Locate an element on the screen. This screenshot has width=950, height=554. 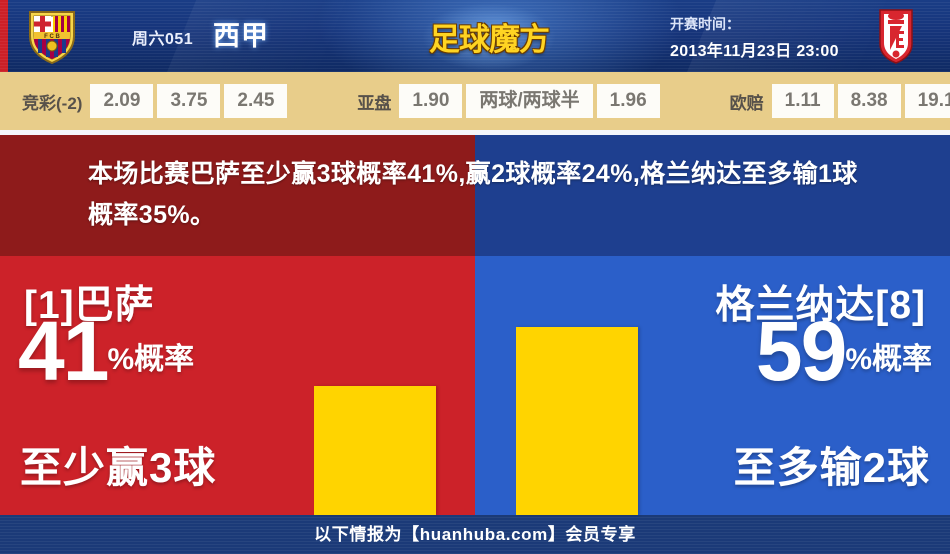
summary-banner-left-fill is located at coordinates (237, 195).